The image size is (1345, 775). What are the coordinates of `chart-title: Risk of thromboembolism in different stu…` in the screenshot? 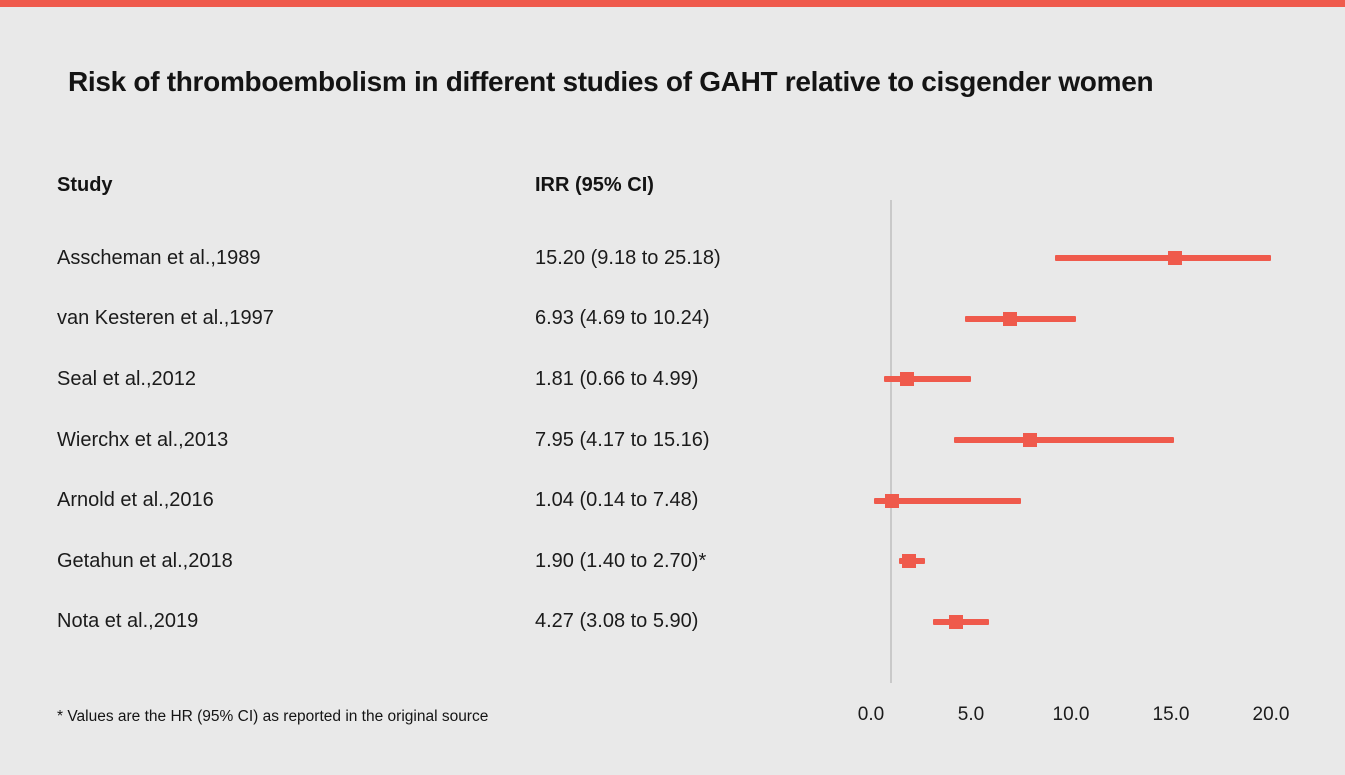 It's located at (611, 81).